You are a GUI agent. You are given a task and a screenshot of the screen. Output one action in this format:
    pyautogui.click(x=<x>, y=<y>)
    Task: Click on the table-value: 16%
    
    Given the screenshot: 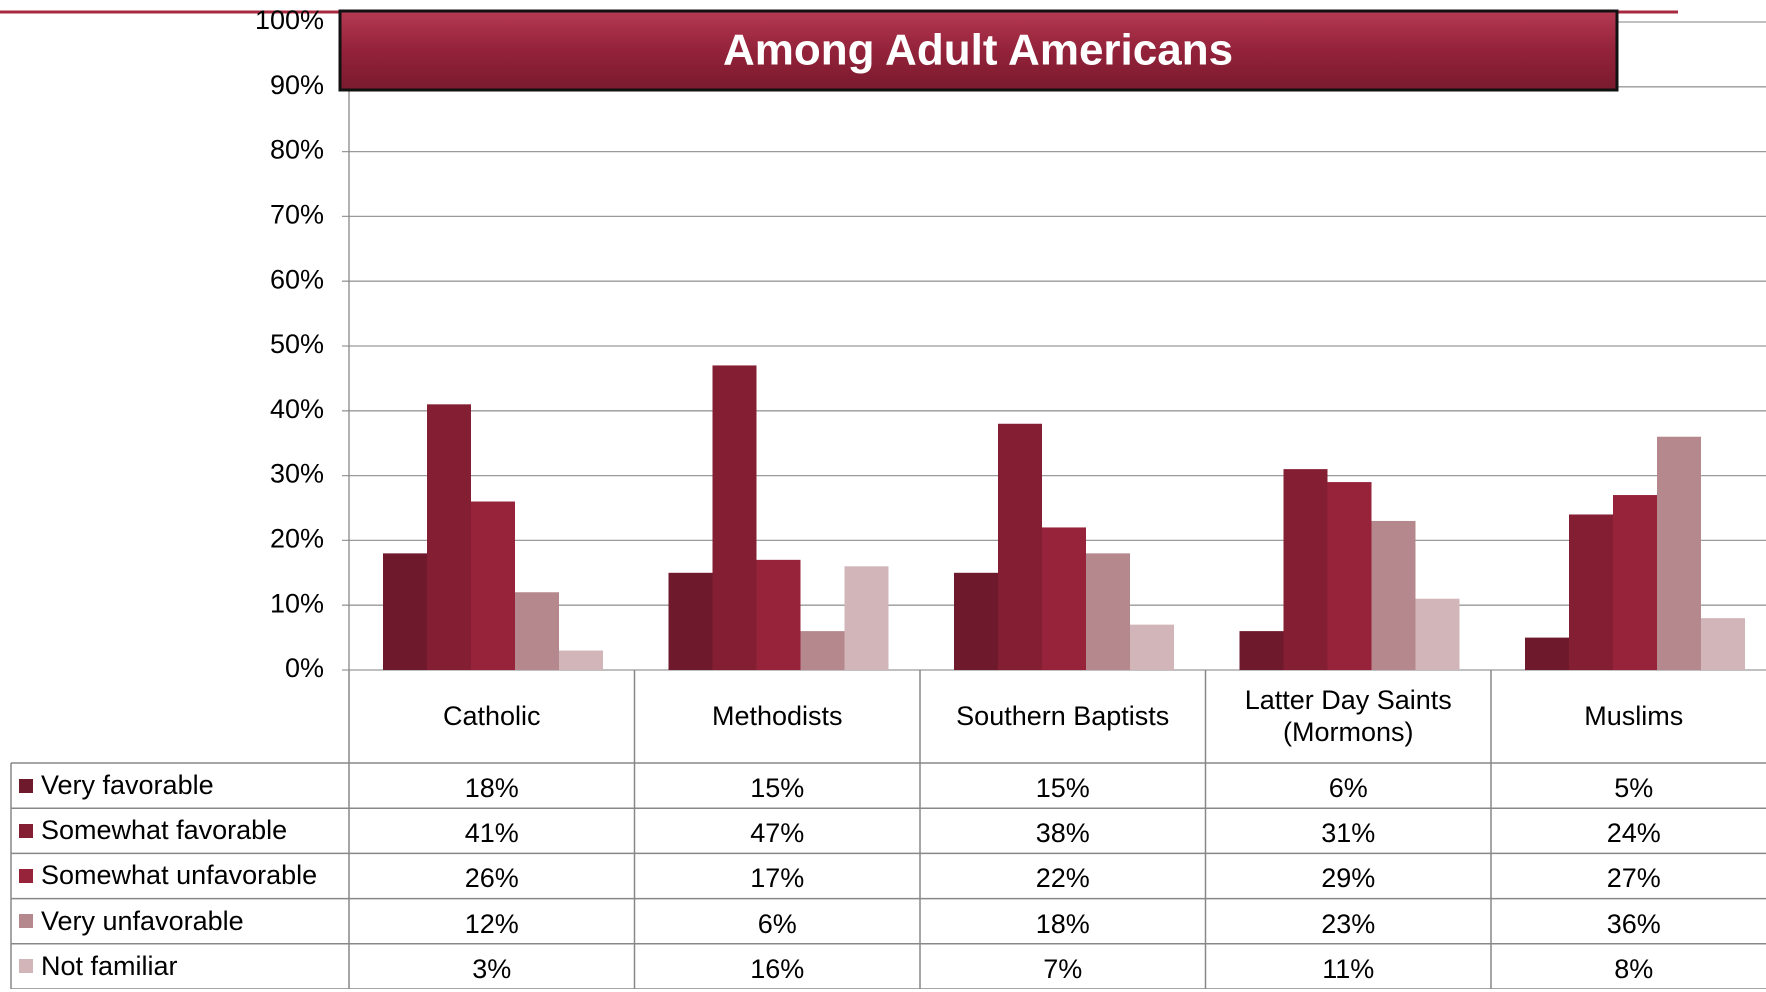 What is the action you would take?
    pyautogui.click(x=777, y=968)
    